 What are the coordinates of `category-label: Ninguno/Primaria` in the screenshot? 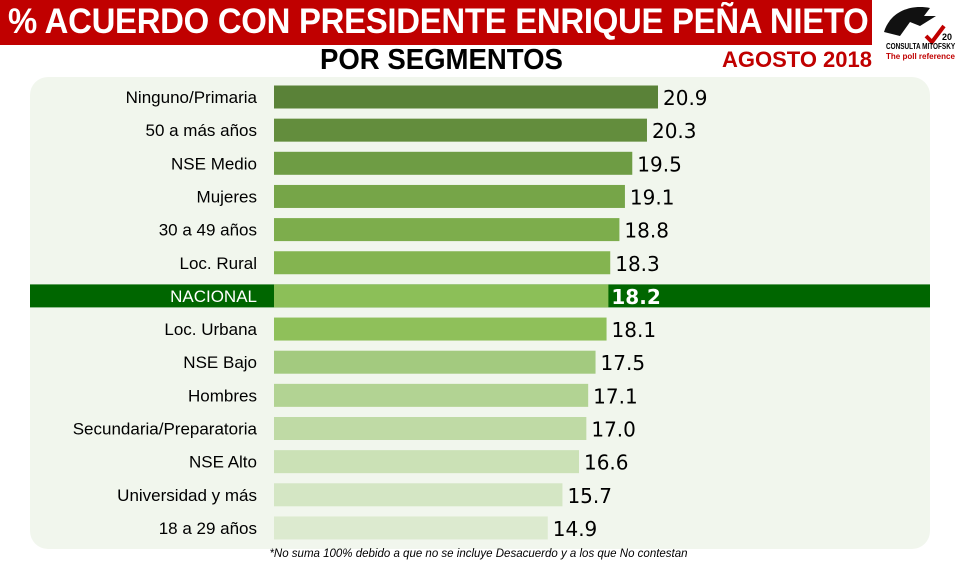 It's located at (192, 97).